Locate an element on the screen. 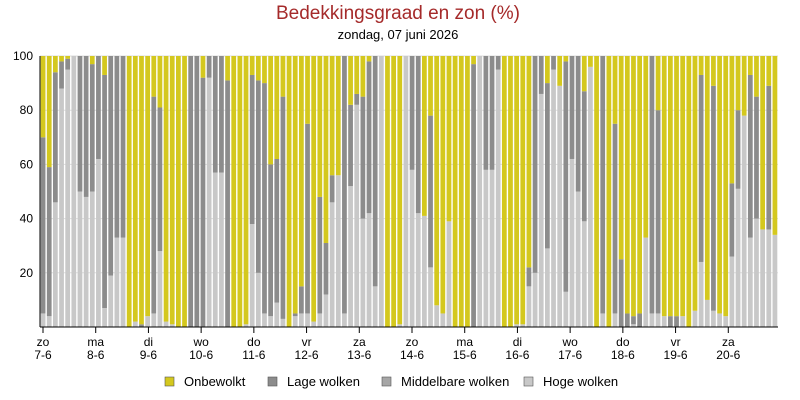  bar-94-onbewolkt is located at coordinates (621, 158).